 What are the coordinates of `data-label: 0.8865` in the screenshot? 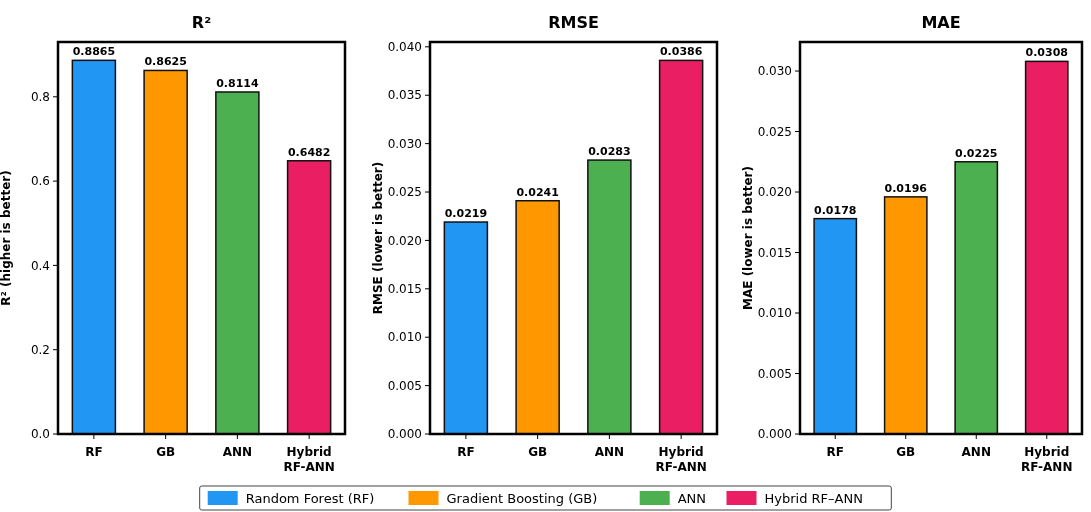 It's located at (94, 52).